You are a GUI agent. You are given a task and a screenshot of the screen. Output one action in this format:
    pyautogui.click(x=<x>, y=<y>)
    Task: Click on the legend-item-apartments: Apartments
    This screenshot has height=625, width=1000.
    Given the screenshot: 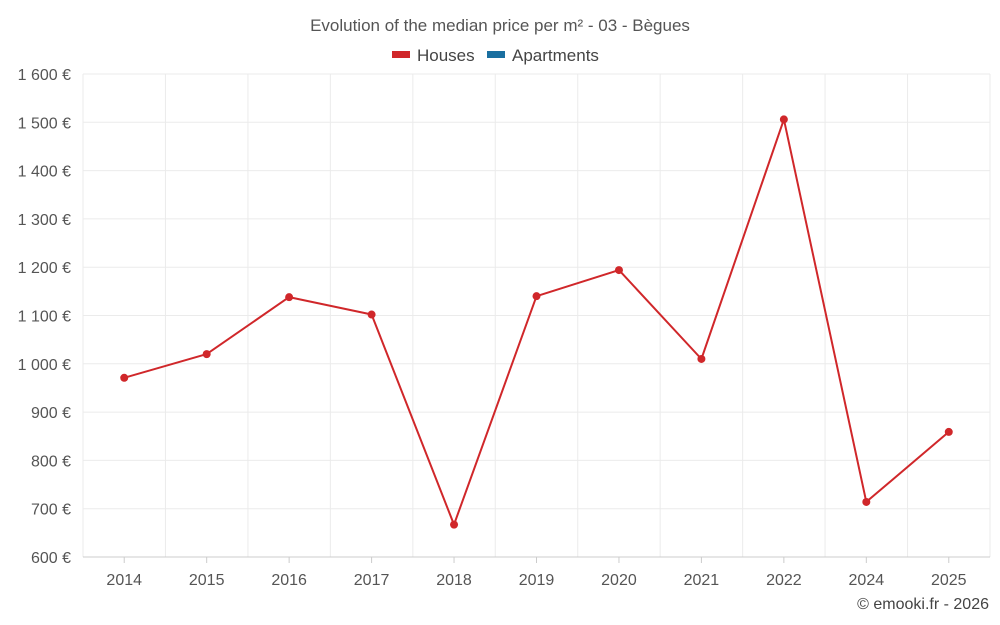 What is the action you would take?
    pyautogui.click(x=543, y=55)
    